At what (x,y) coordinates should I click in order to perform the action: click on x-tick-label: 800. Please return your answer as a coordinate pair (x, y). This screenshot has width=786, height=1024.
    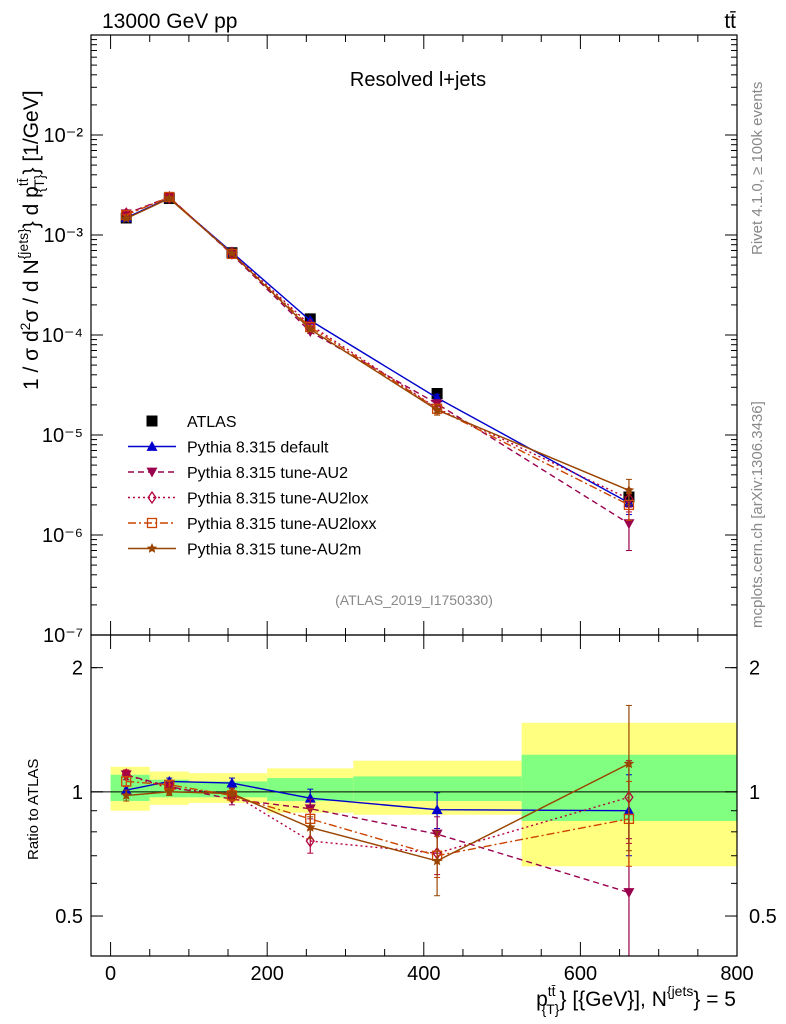
    Looking at the image, I should click on (736, 974).